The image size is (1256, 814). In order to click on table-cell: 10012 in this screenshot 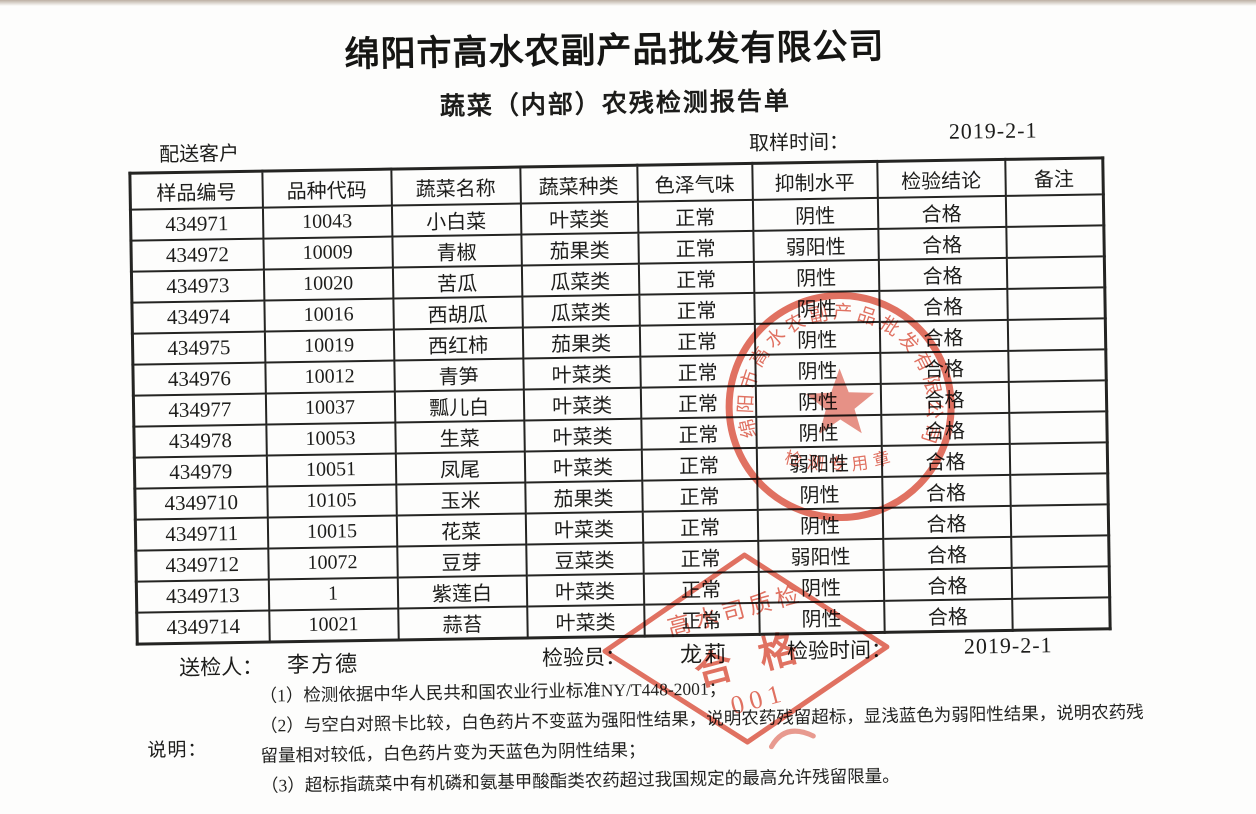, I will do `click(329, 377)`.